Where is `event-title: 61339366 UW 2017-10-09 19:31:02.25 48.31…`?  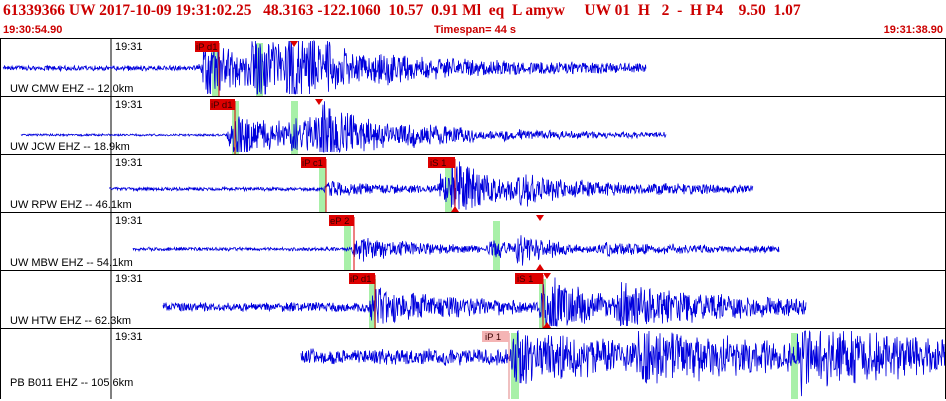
event-title: 61339366 UW 2017-10-09 19:31:02.25 48.31… is located at coordinates (402, 10).